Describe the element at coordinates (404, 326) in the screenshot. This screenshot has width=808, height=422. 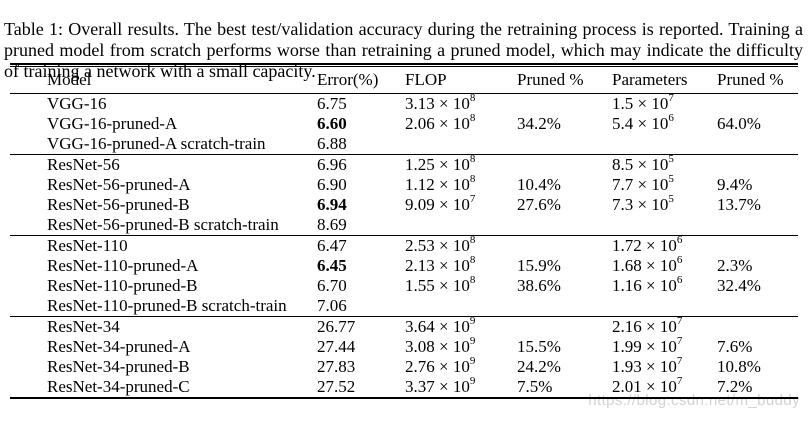
I see `table-row: ResNet-34 26.77 3.64 × 109 2.16 × 107` at that location.